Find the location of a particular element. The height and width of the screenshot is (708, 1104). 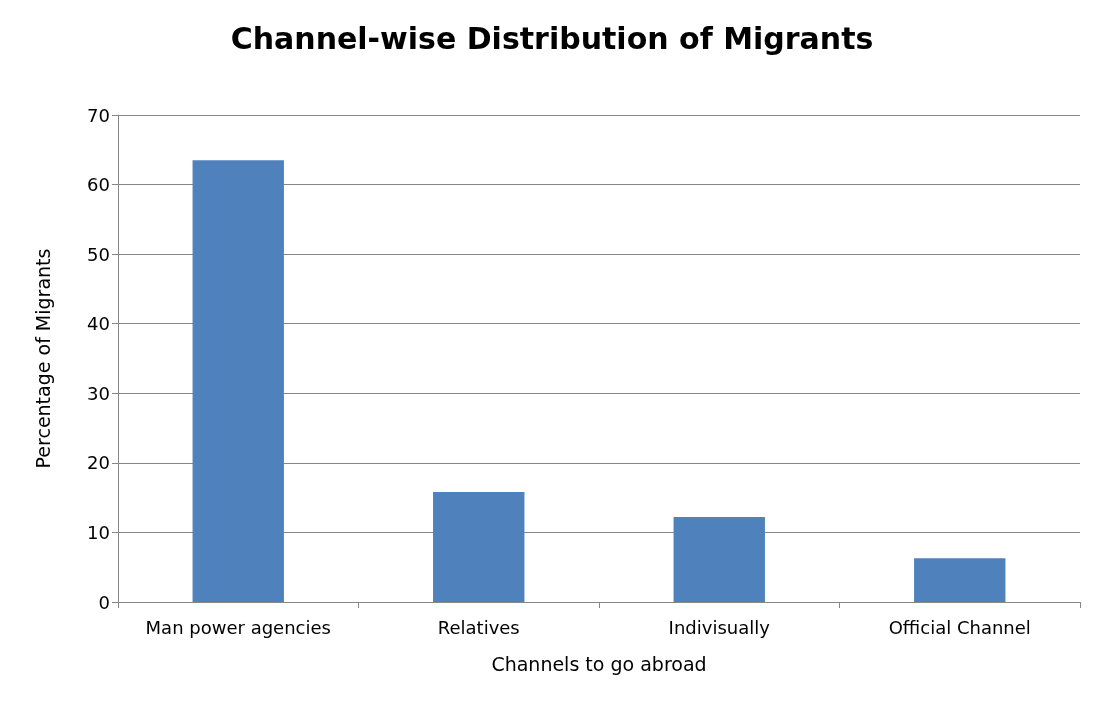

chart-title: Channel-wise Distribution of Migrants is located at coordinates (552, 38).